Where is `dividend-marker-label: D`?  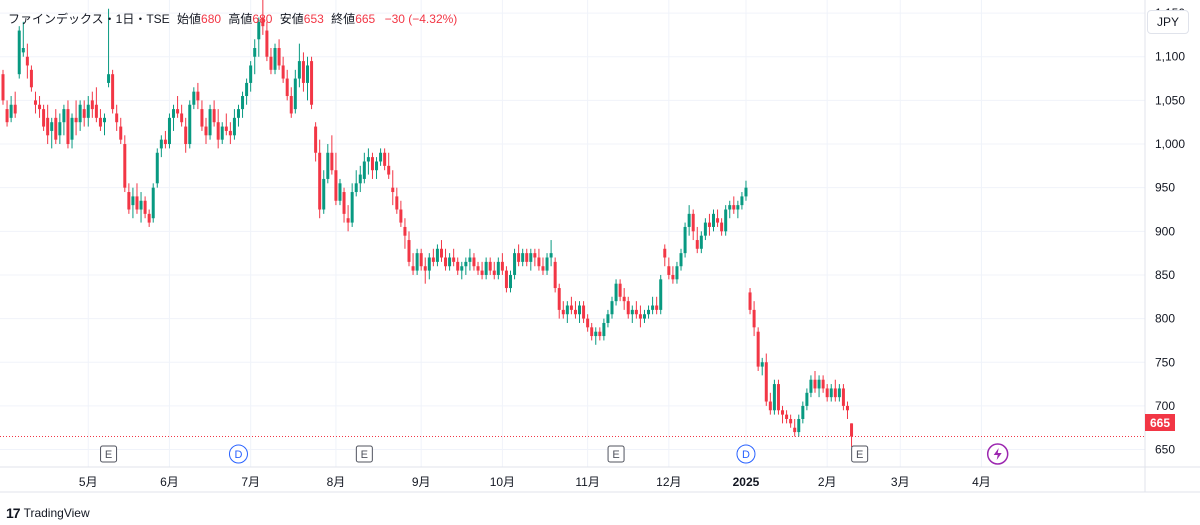
dividend-marker-label: D is located at coordinates (746, 455).